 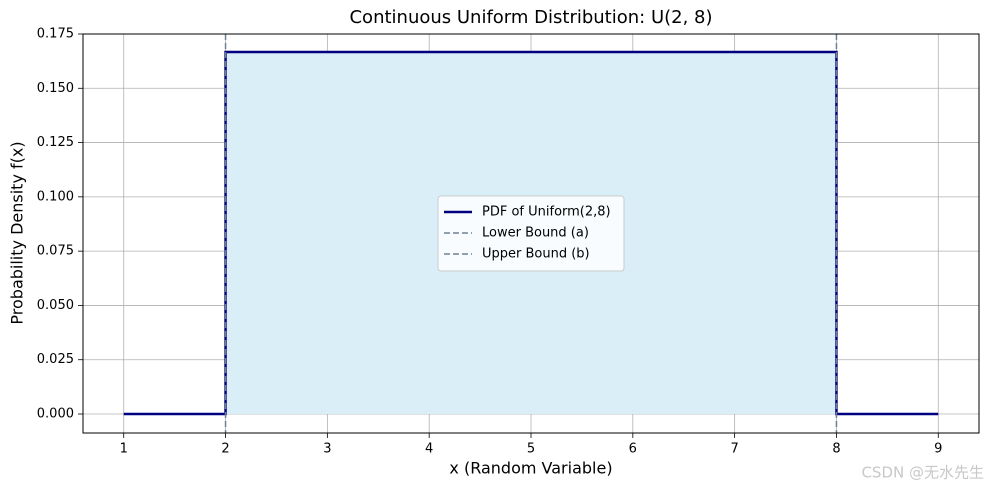 I want to click on y-tick-label: 0.150, so click(x=55, y=88).